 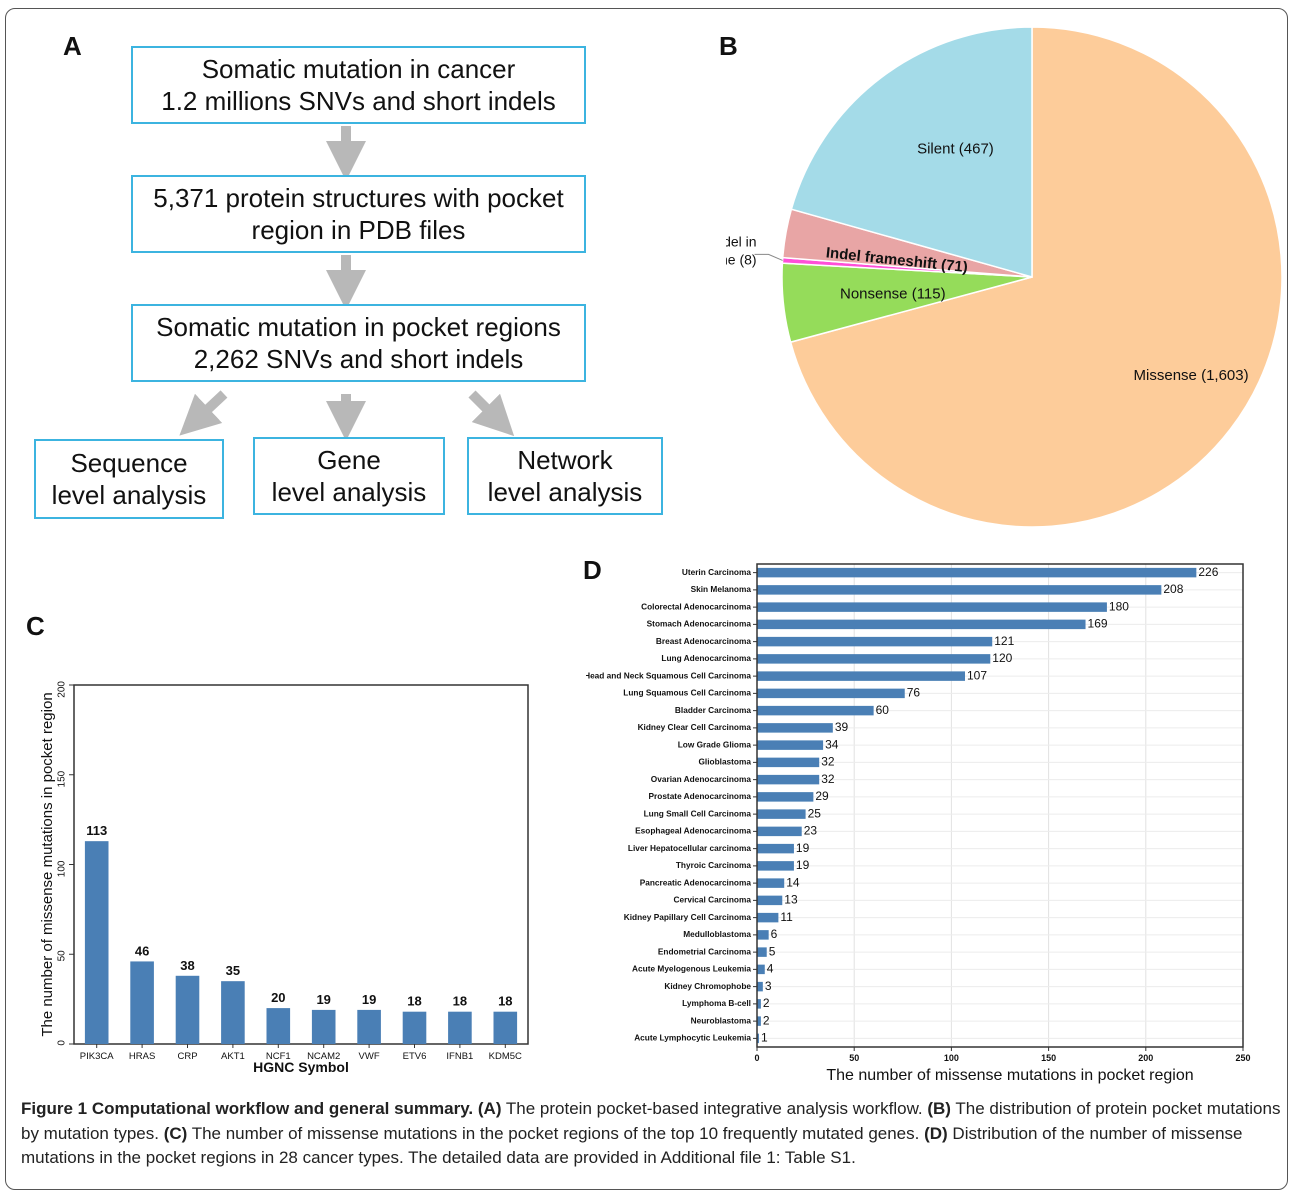 I want to click on y-tick-label: Colorectal Adenocarcinoma, so click(x=696, y=606).